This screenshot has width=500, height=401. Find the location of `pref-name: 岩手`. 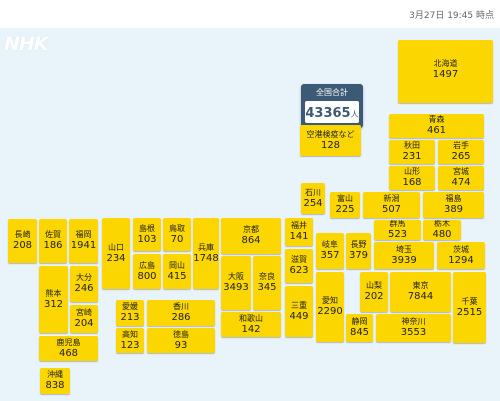

pref-name: 岩手 is located at coordinates (461, 145).